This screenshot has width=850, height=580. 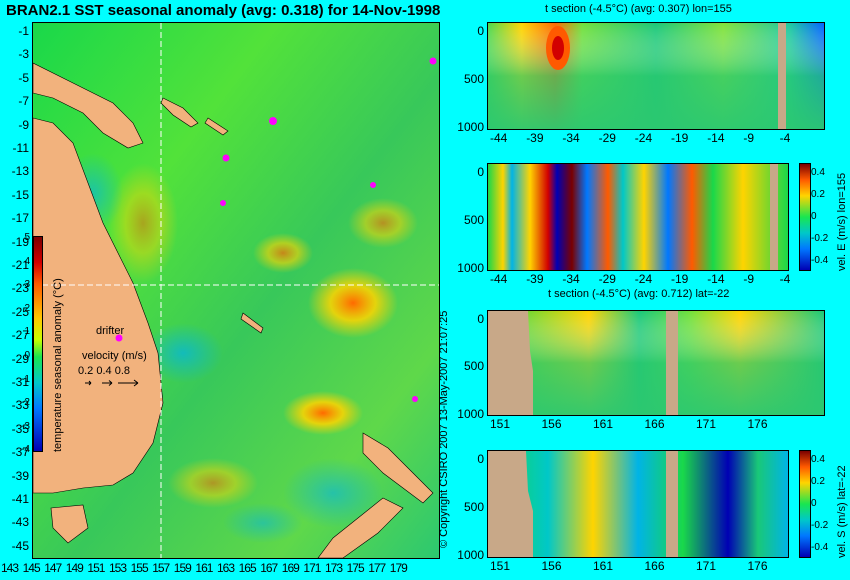 I want to click on section-4-plot, so click(x=638, y=504).